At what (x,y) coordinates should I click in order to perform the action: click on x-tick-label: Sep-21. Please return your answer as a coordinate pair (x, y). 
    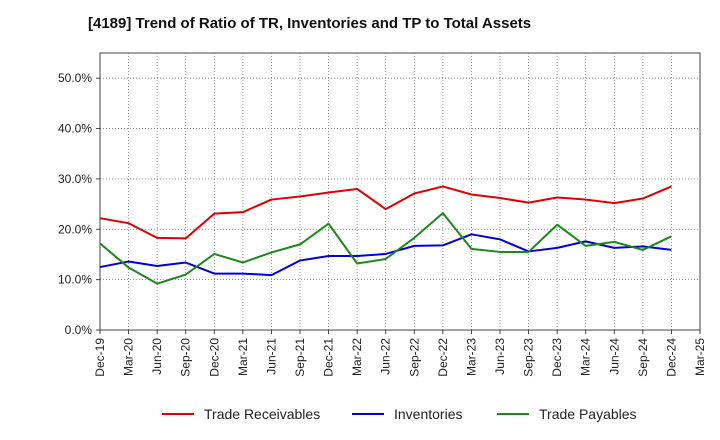
    Looking at the image, I should click on (300, 357).